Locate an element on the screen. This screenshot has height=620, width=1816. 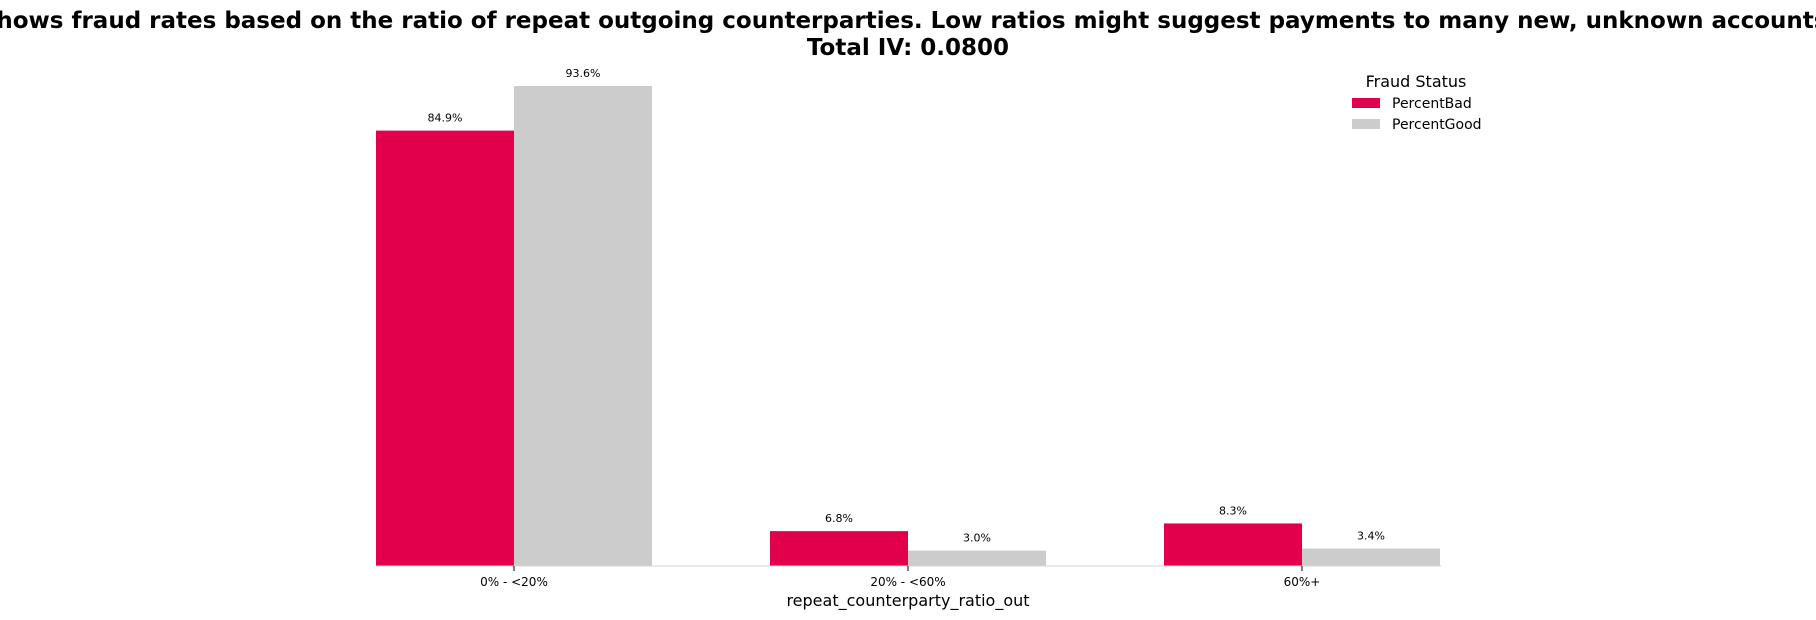
chart-subtitle: Total IV: 0.0800 is located at coordinates (908, 48).